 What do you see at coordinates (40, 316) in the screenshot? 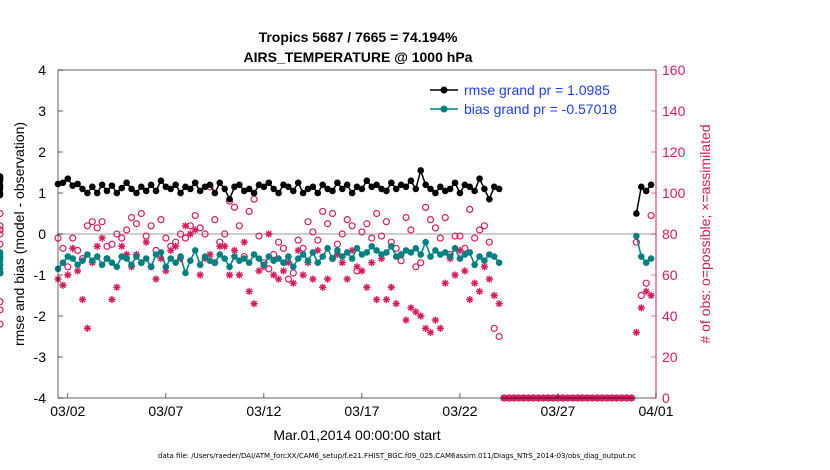
I see `y-left-tick-label: -2` at bounding box center [40, 316].